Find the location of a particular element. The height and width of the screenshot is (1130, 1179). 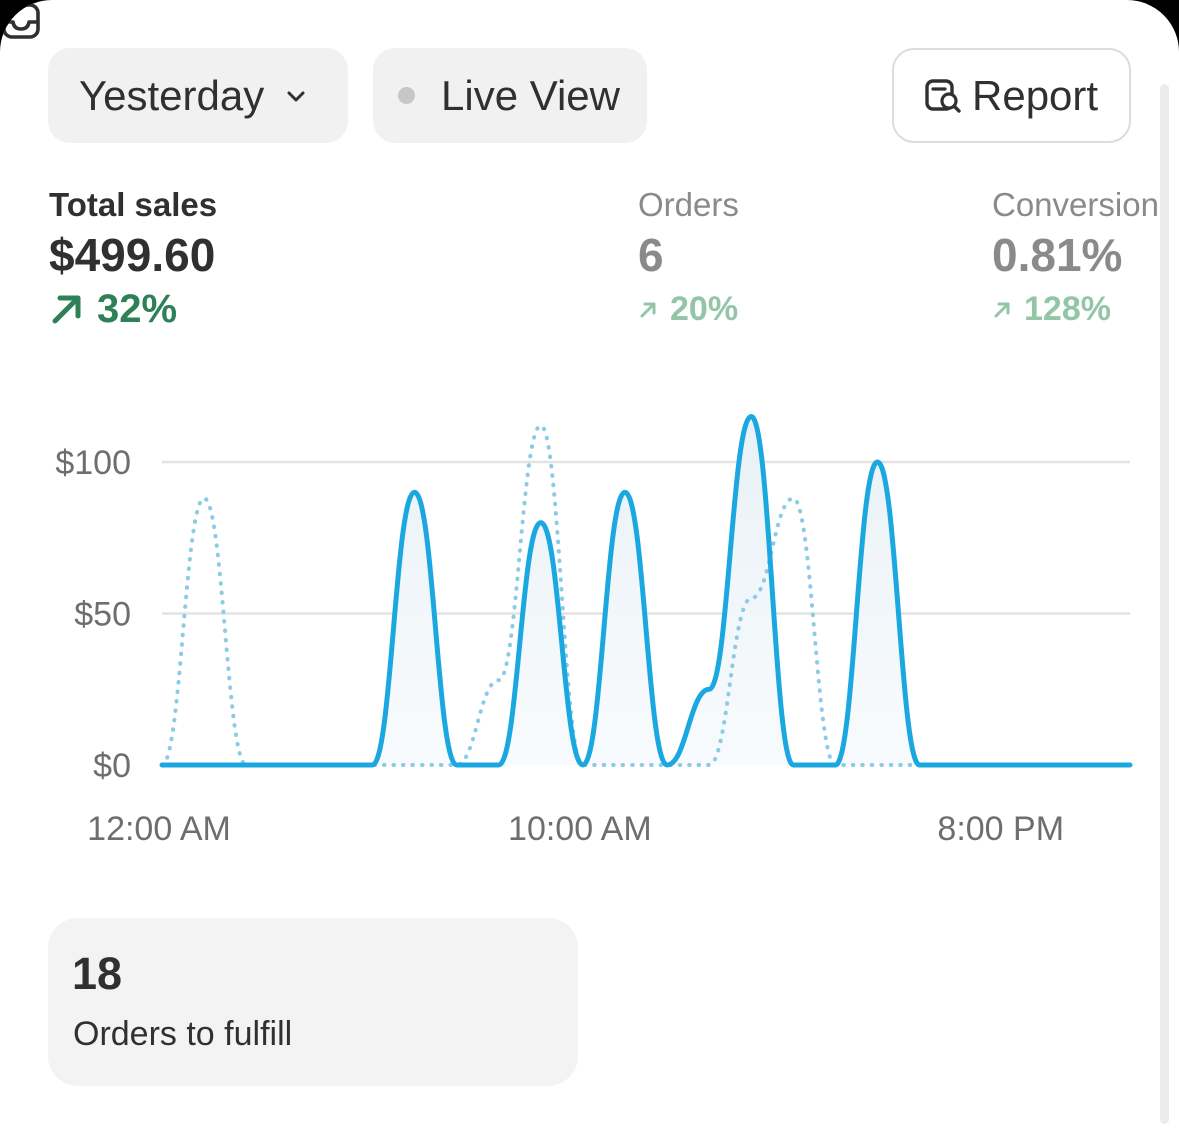

orders-to-fulfill-label: Orders to fulfill is located at coordinates (183, 1034).